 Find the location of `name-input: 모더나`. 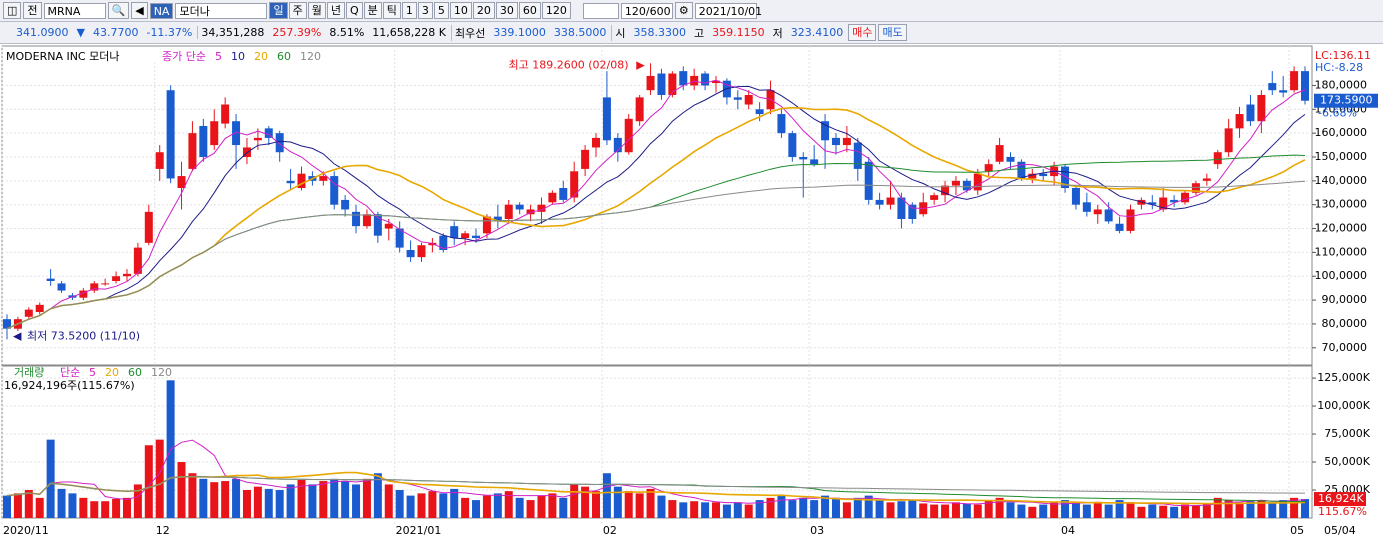

name-input: 모더나 is located at coordinates (221, 10).